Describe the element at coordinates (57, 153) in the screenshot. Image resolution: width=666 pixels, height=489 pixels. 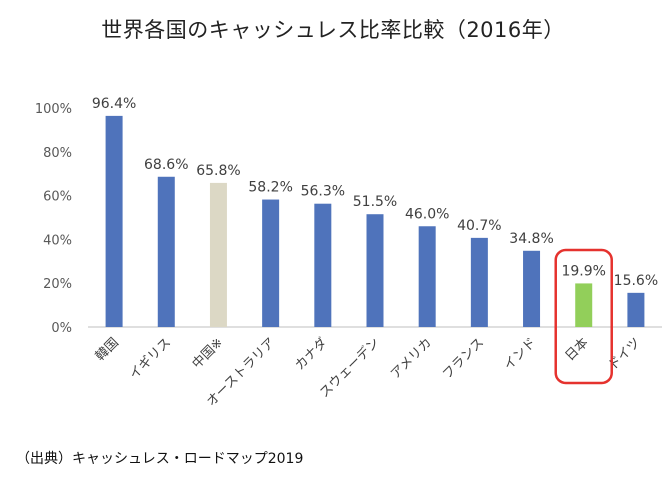
I see `y-tick-label: 80%` at that location.